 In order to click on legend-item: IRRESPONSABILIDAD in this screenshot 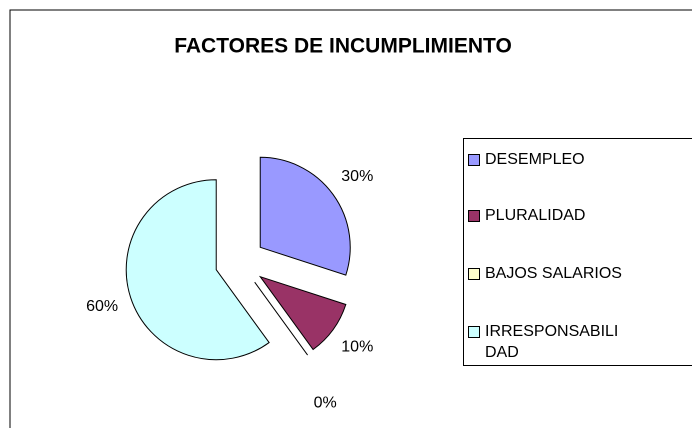, I will do `click(546, 342)`.